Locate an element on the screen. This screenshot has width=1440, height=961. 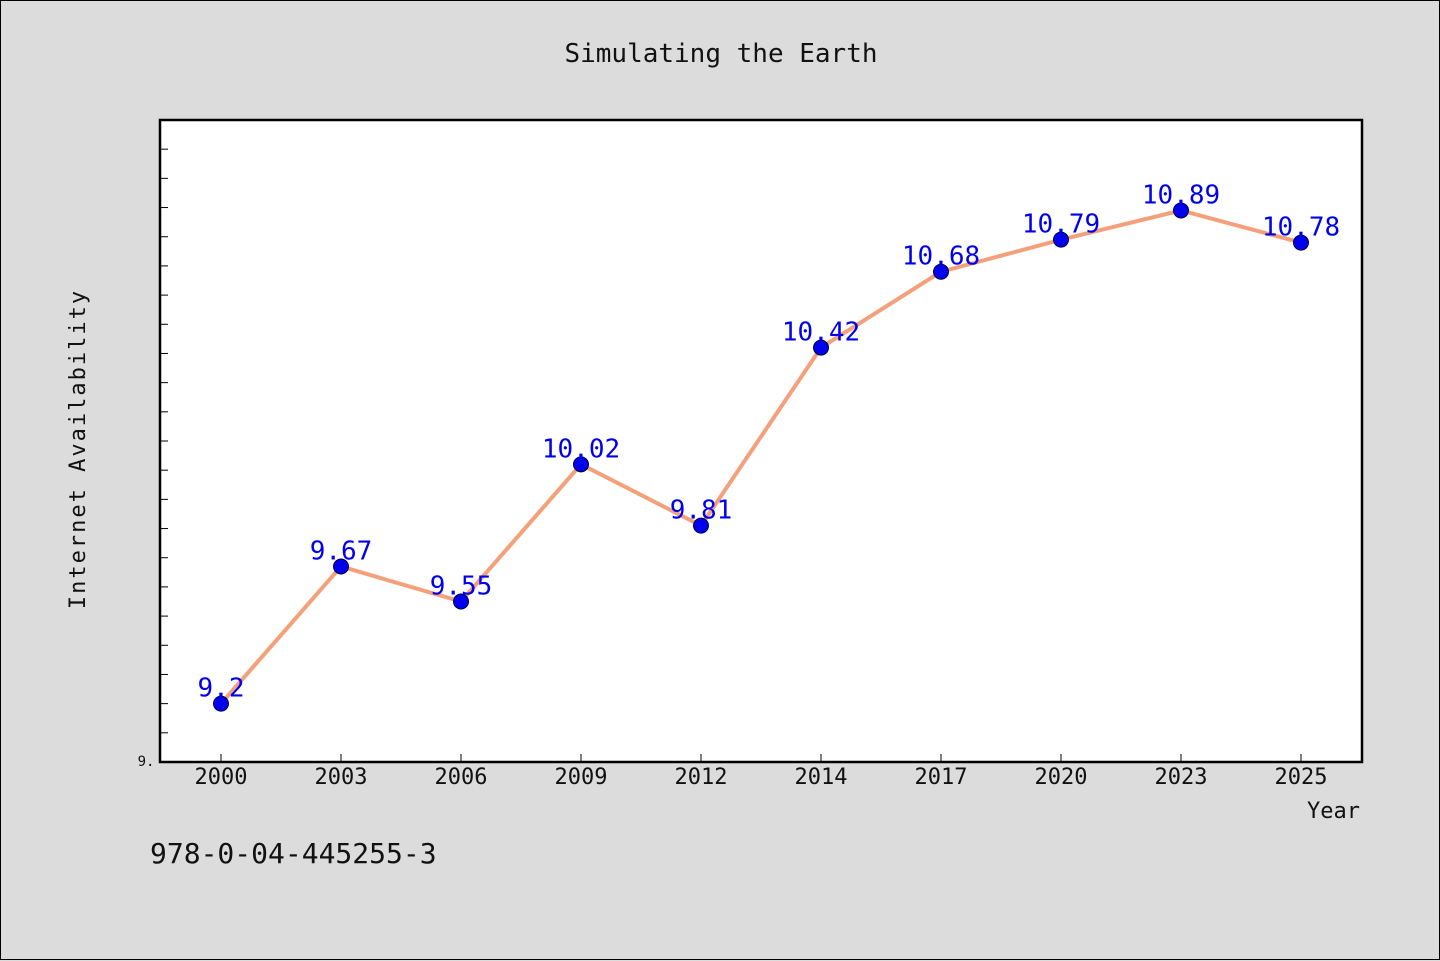
x-tick-label: 2000 is located at coordinates (221, 777).